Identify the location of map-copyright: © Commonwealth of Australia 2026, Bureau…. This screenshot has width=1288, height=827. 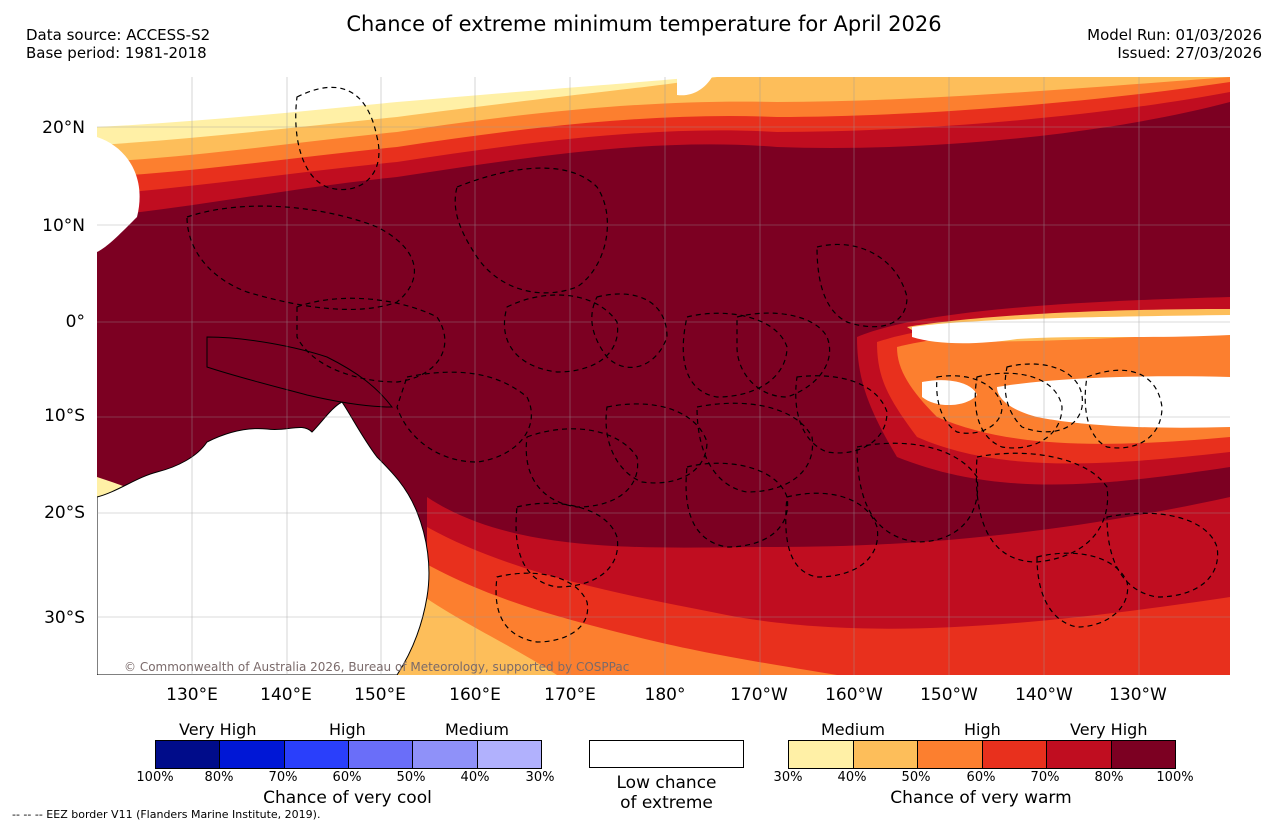
(376, 667).